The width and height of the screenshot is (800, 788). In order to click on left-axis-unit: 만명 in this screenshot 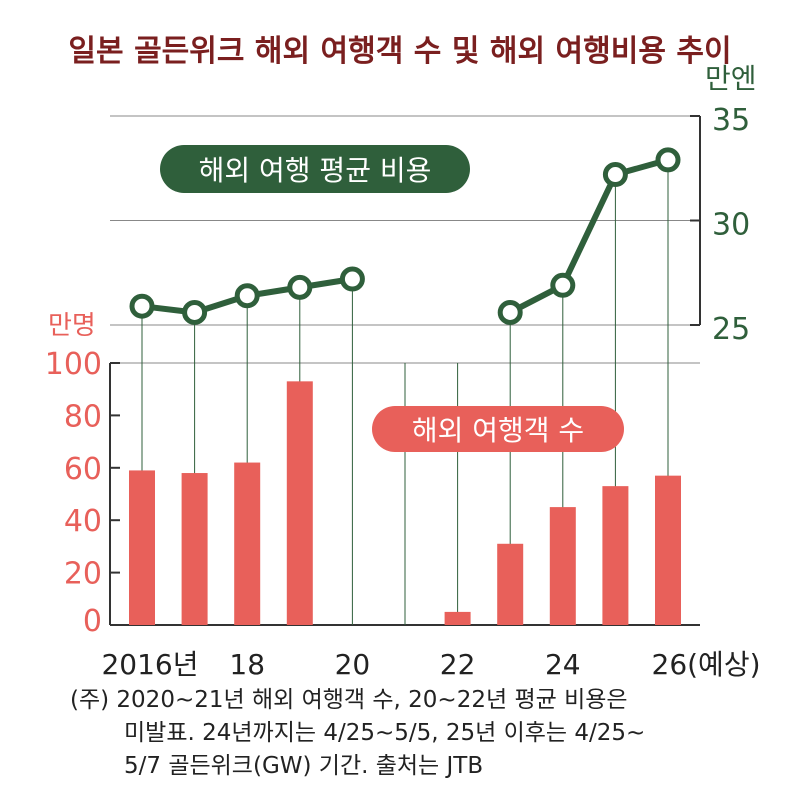, I will do `click(72, 326)`.